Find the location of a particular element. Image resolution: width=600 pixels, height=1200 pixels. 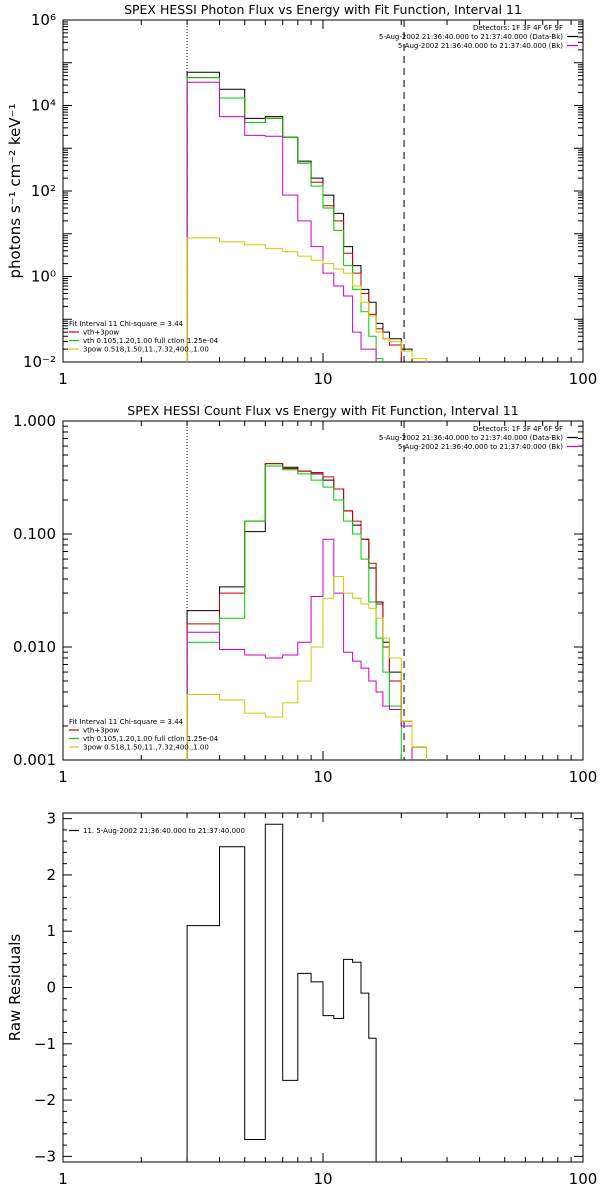

y-tick-label: 2 is located at coordinates (51, 875).